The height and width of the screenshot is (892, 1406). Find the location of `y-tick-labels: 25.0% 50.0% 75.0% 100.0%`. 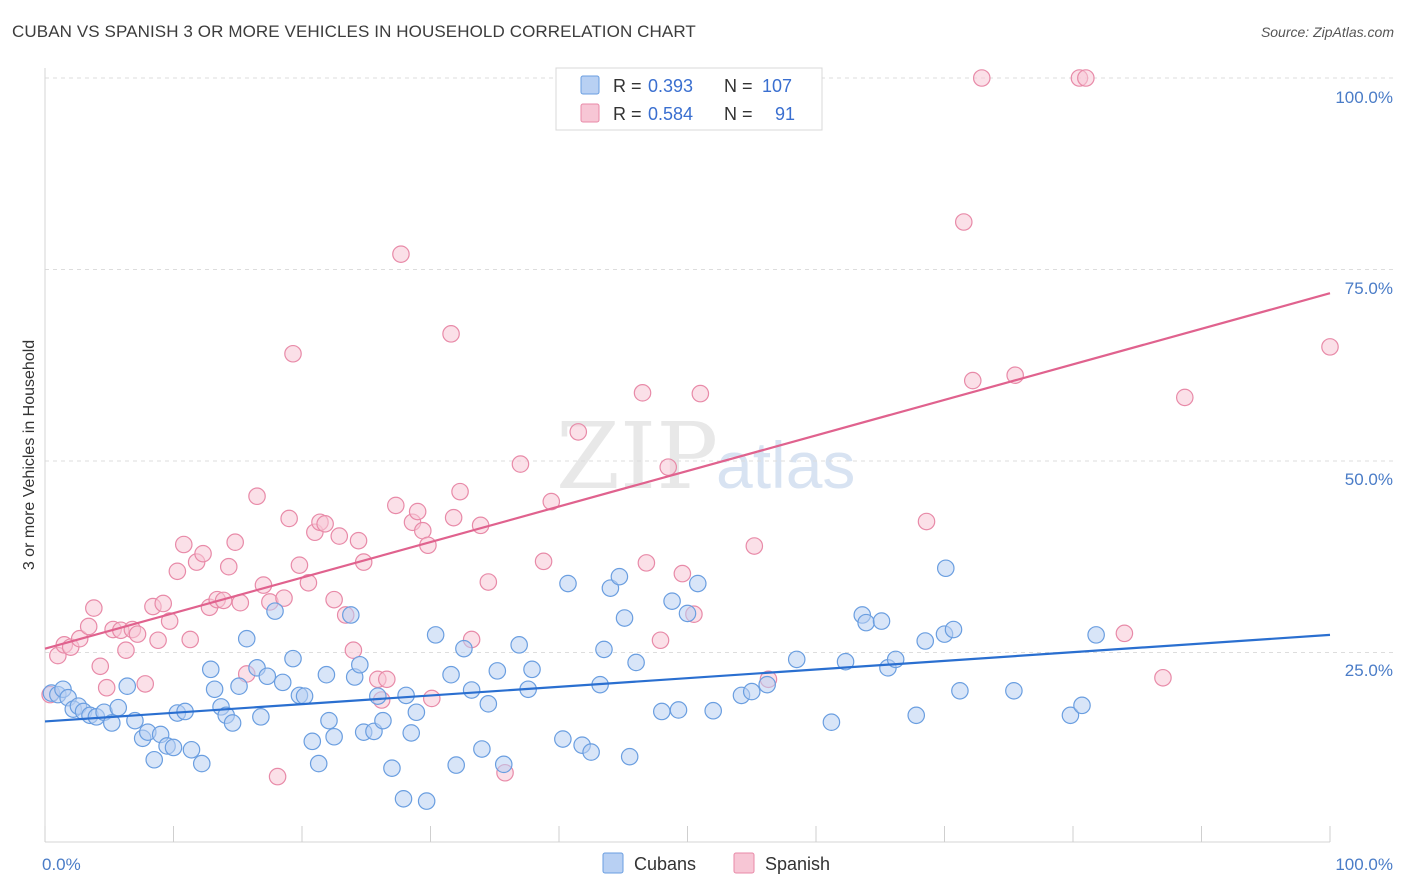

y-tick-labels: 25.0% 50.0% 75.0% 100.0% is located at coordinates (1364, 384).